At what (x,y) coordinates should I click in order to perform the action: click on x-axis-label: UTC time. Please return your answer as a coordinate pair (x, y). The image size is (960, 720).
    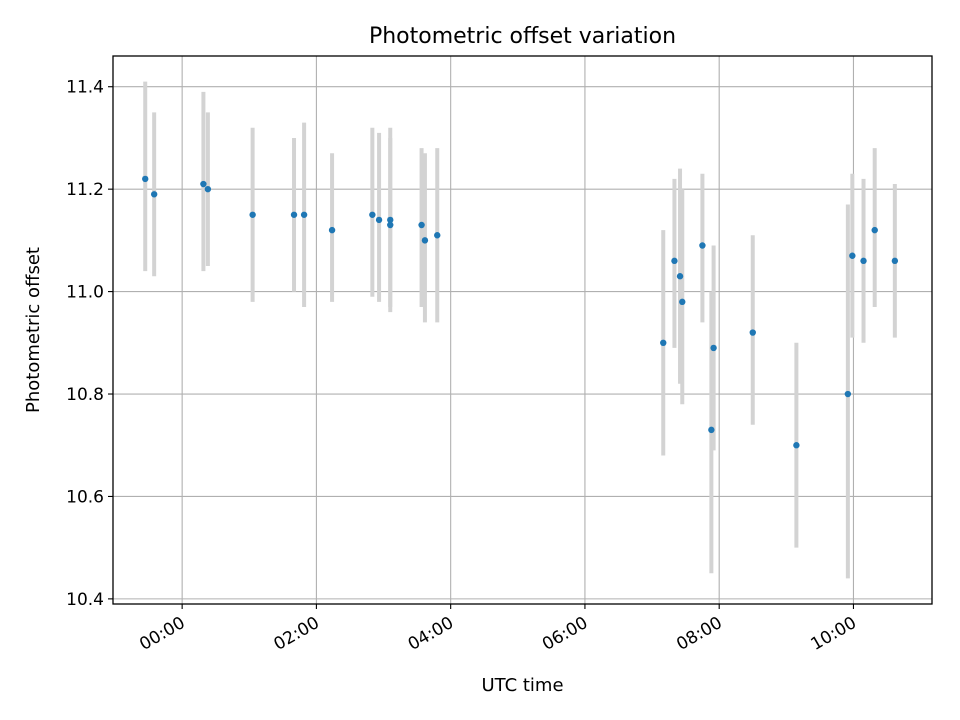
    Looking at the image, I should click on (522, 685).